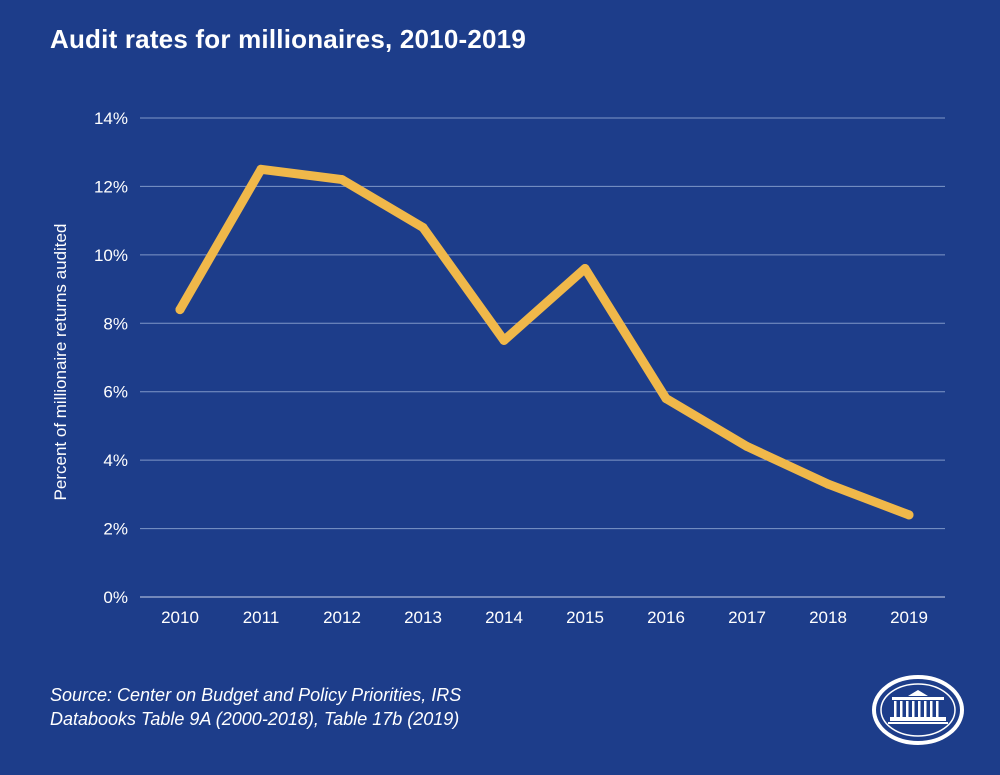  What do you see at coordinates (918, 710) in the screenshot?
I see `white-house-icon` at bounding box center [918, 710].